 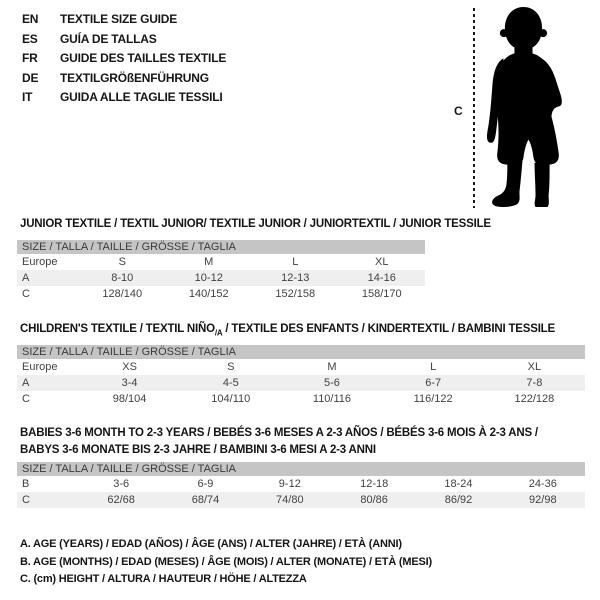 What do you see at coordinates (30, 58) in the screenshot?
I see `lang-code: FR` at bounding box center [30, 58].